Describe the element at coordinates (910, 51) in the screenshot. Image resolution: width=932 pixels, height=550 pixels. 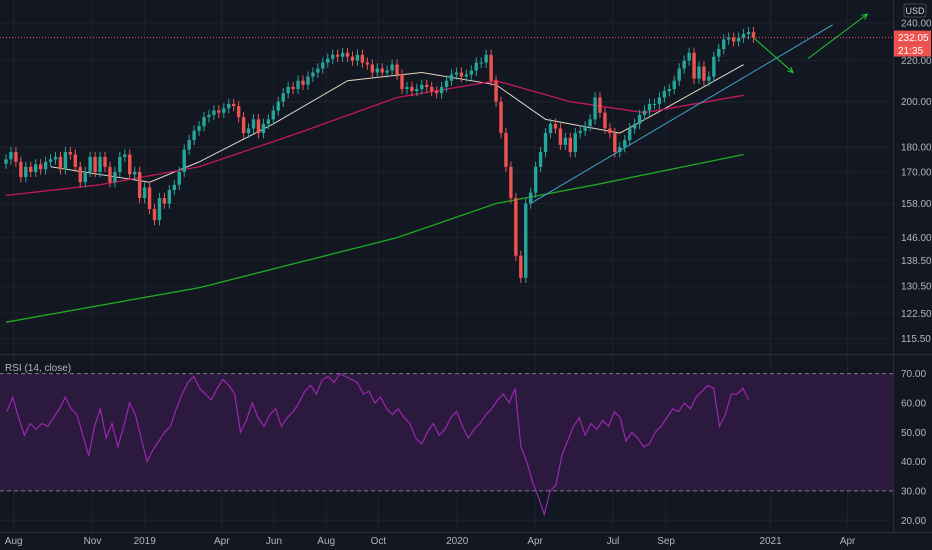
I see `countdown-text: 21:35` at that location.